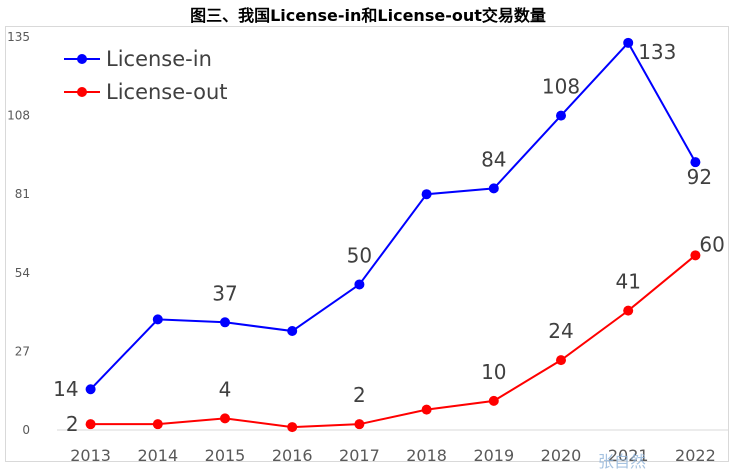 The image size is (736, 472). What do you see at coordinates (65, 389) in the screenshot?
I see `data-label: 14` at bounding box center [65, 389].